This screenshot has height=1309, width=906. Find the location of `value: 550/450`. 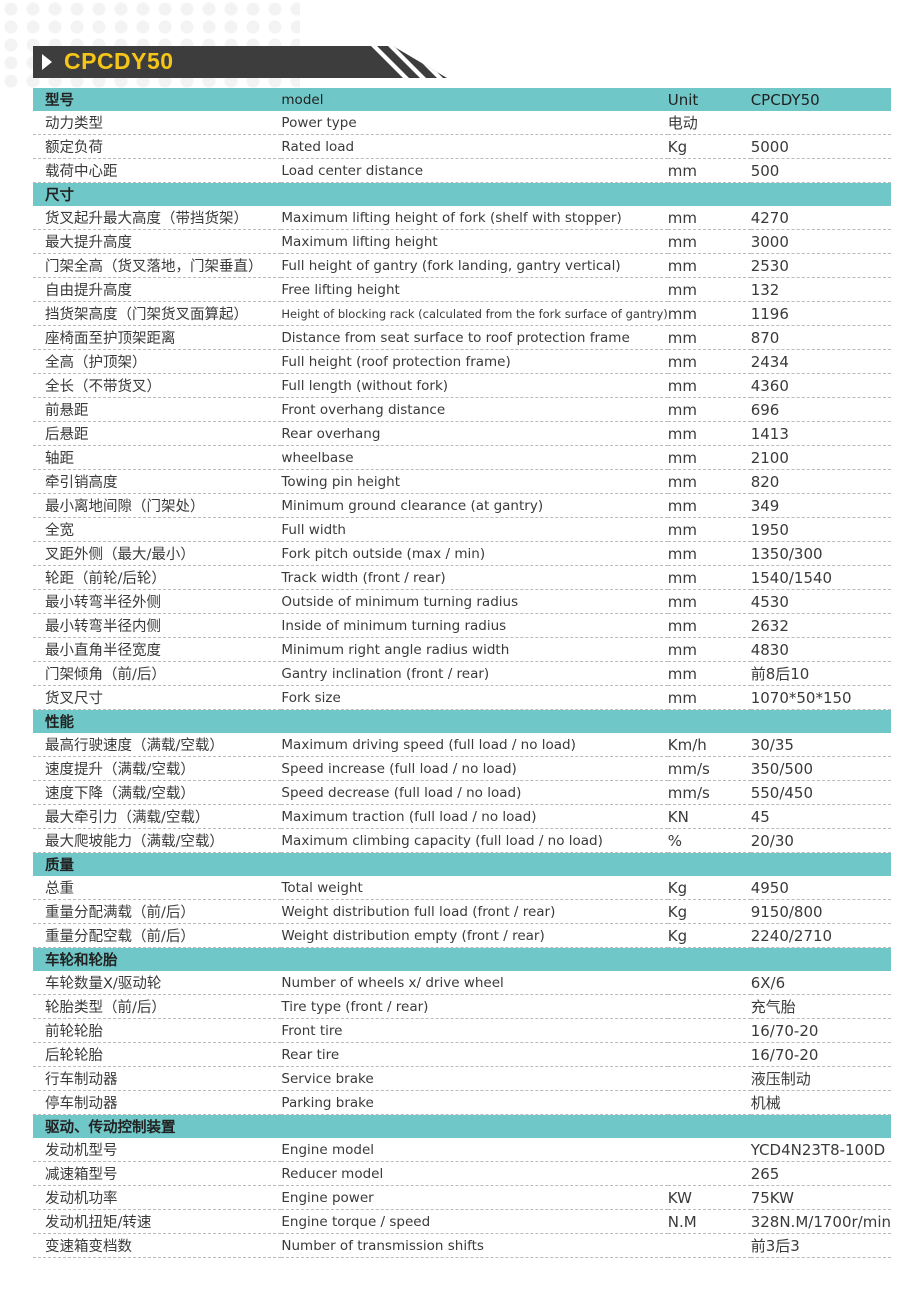

value: 550/450 is located at coordinates (820, 792).